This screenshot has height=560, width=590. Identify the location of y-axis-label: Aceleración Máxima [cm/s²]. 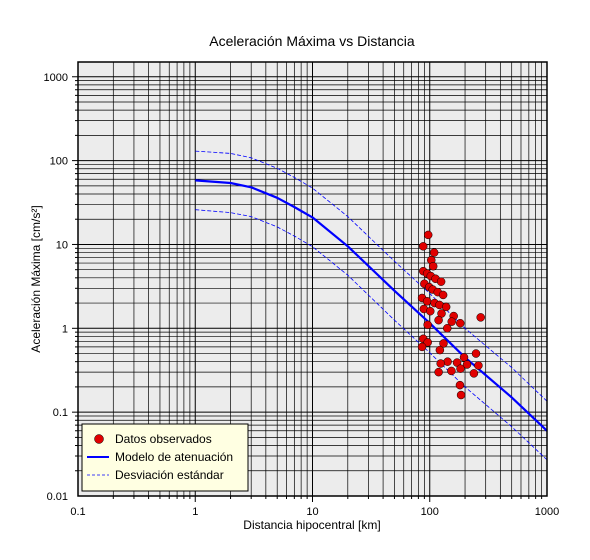
(36, 278).